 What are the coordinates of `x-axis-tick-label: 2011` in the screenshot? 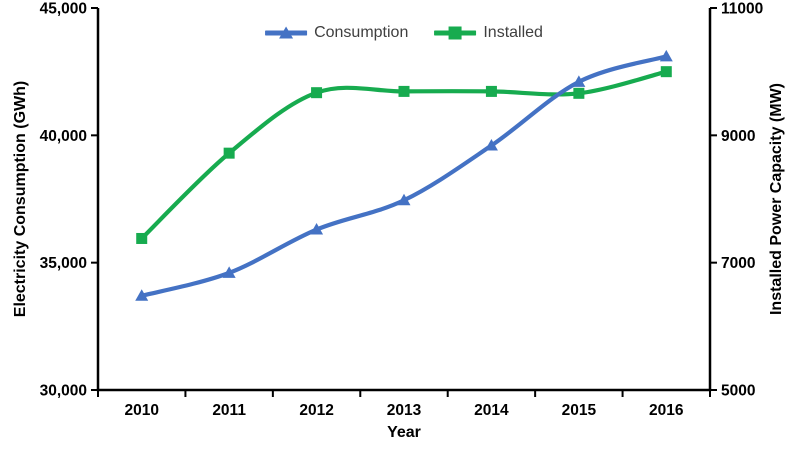 It's located at (229, 410).